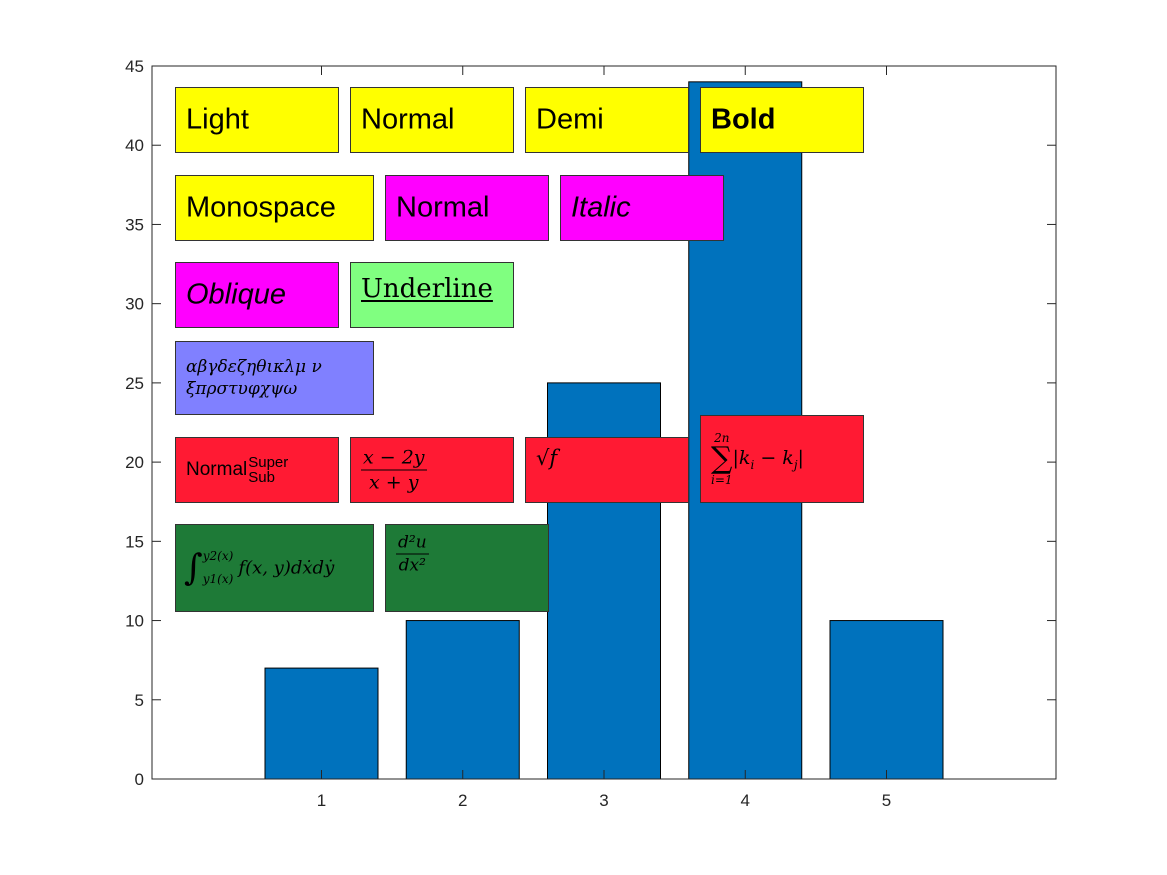 This screenshot has width=1167, height=875. I want to click on annotation-derivative-denominator: dx², so click(412, 565).